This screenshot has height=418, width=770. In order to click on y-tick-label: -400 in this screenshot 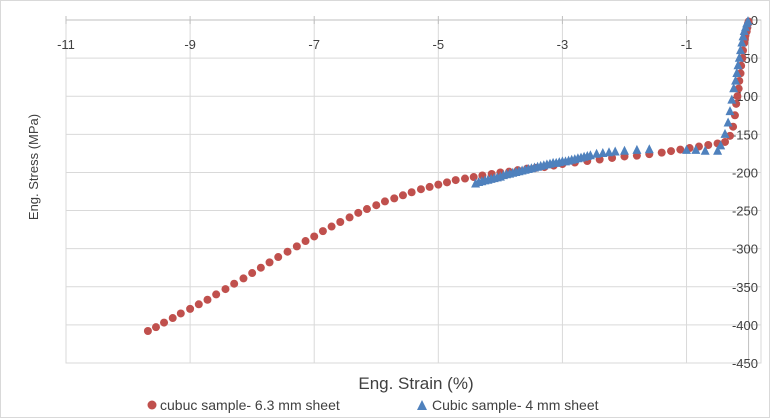, I will do `click(745, 325)`.